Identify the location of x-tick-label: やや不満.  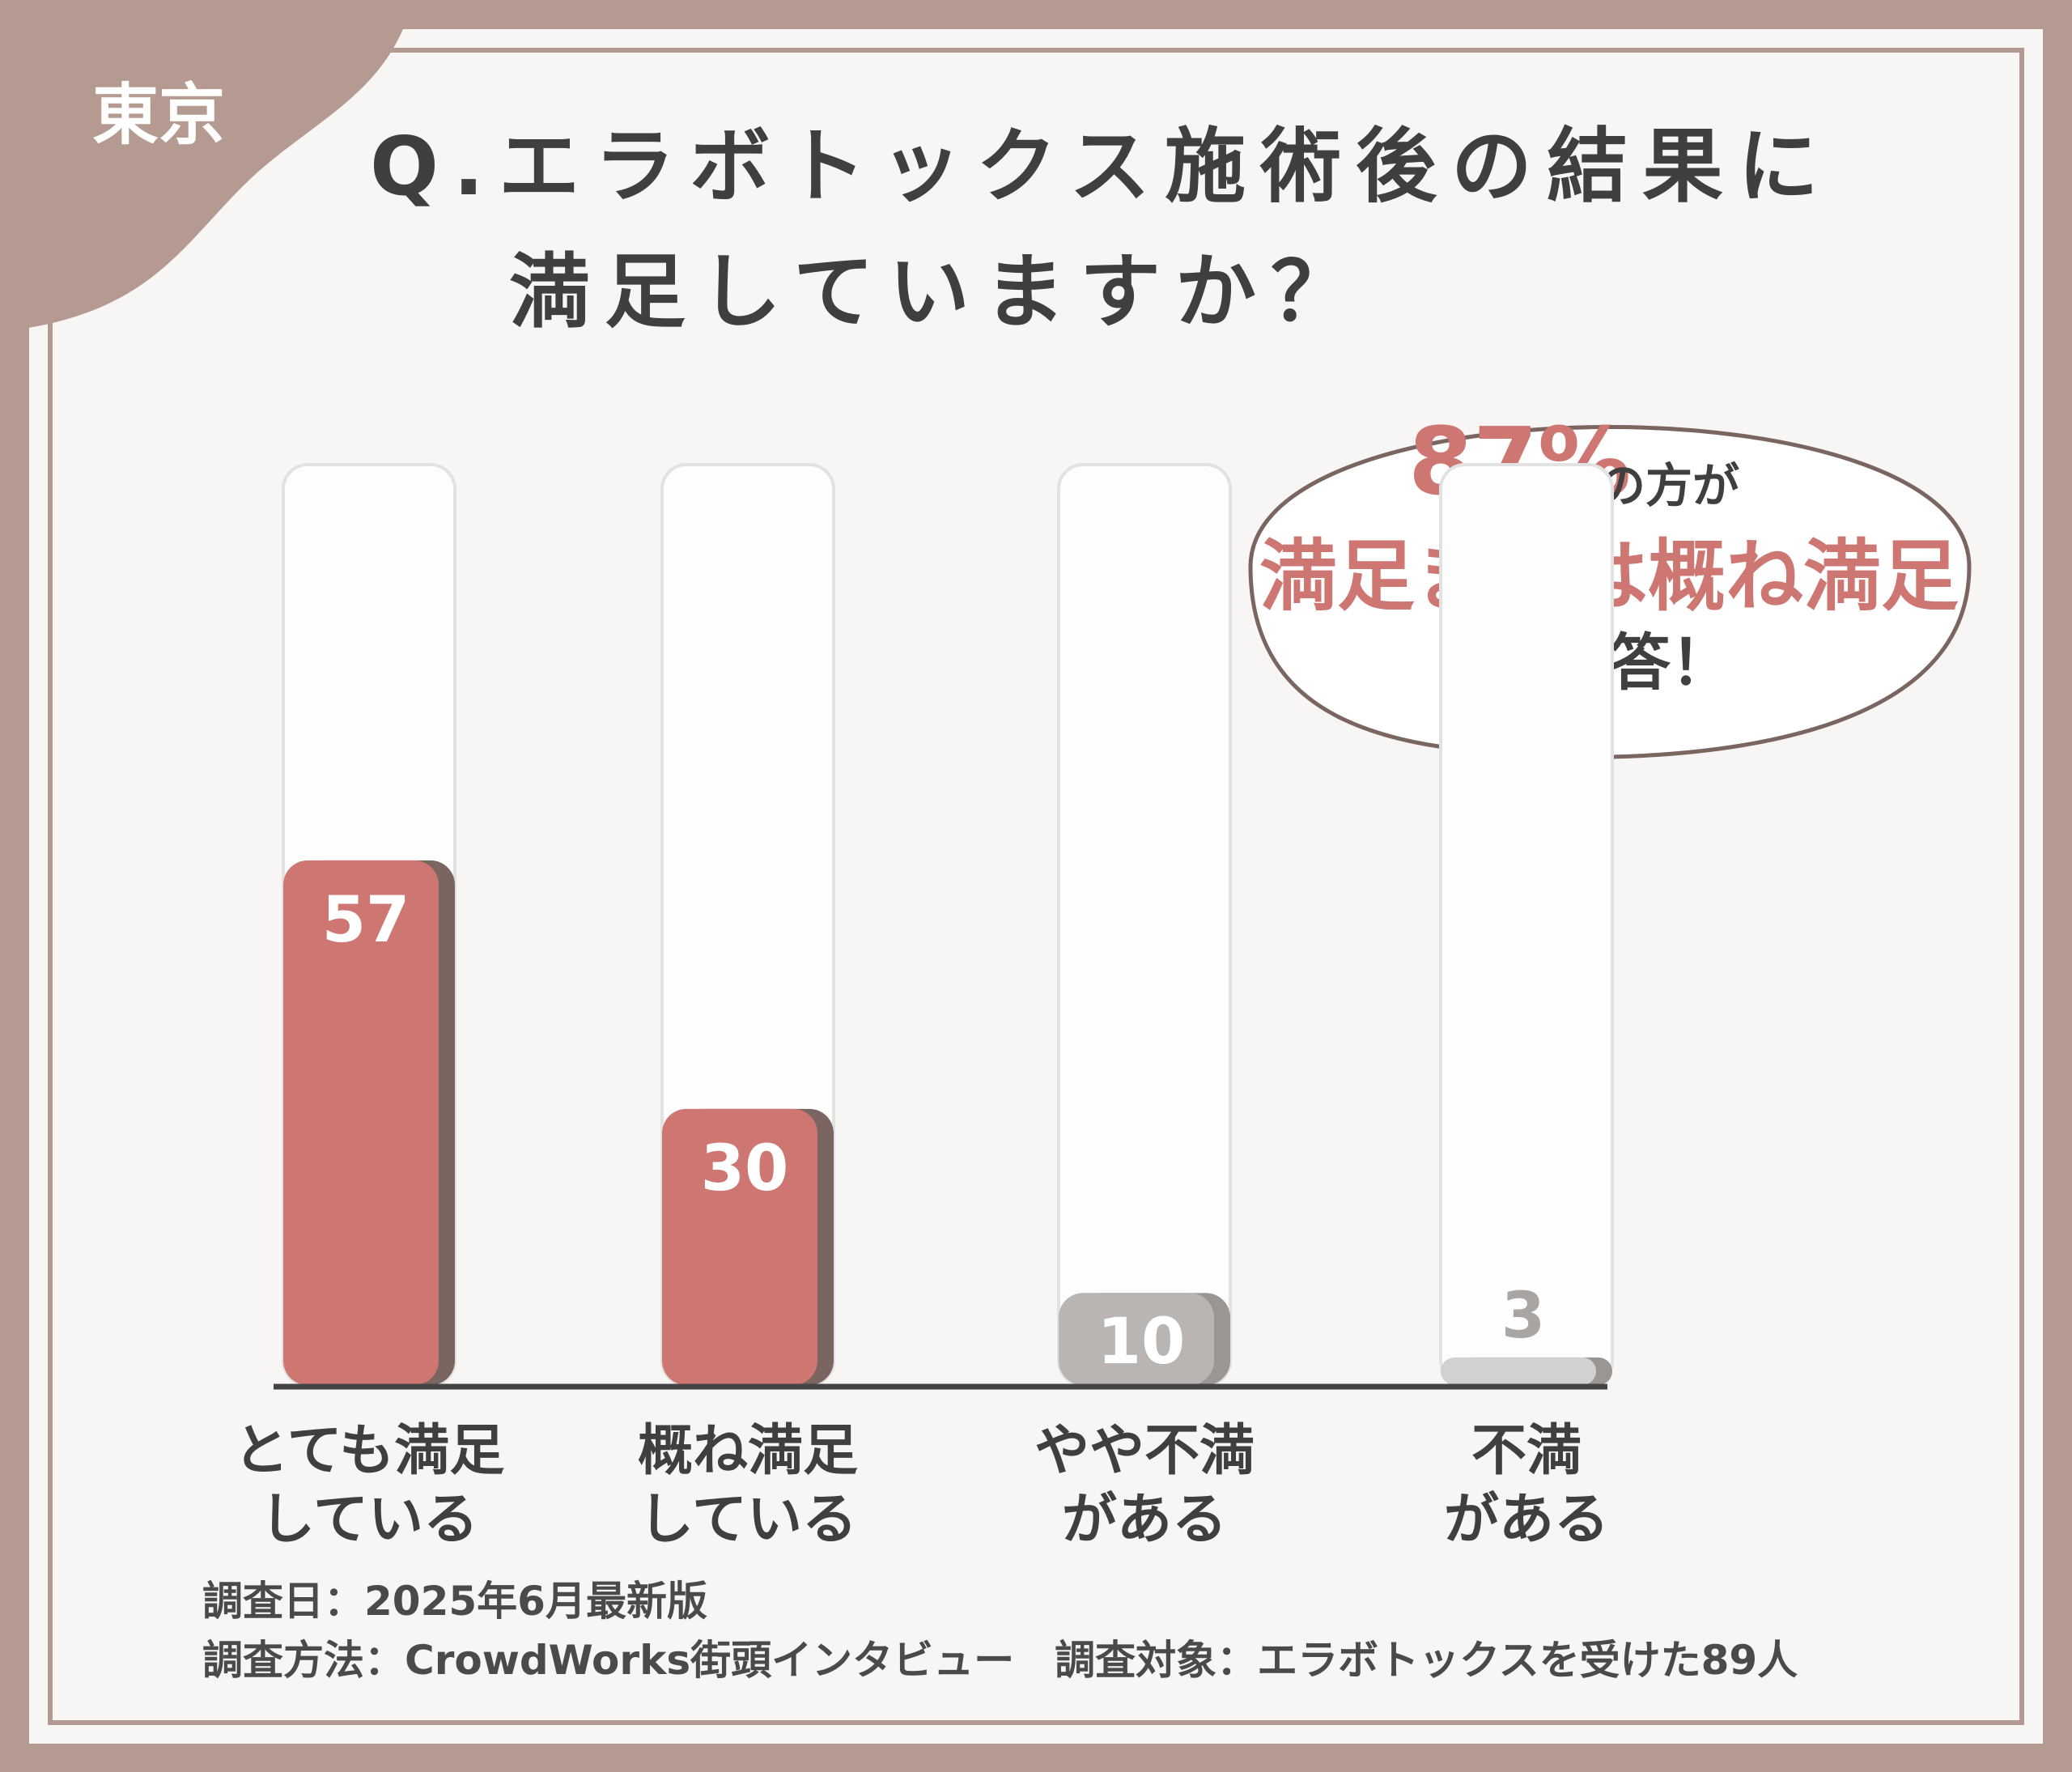
(1144, 1451).